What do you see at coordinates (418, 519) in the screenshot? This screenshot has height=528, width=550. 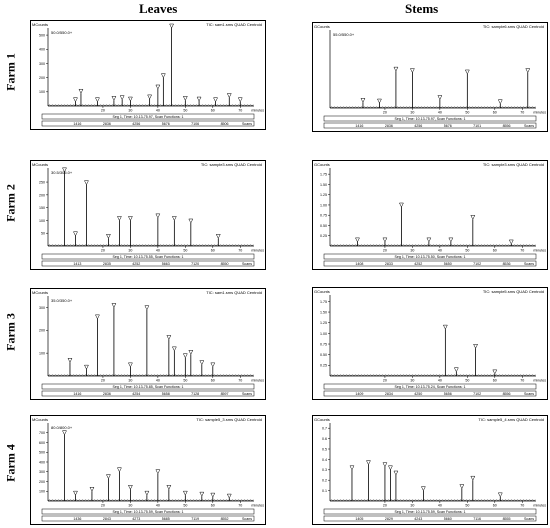 I see `scan-tick-label: 4243` at bounding box center [418, 519].